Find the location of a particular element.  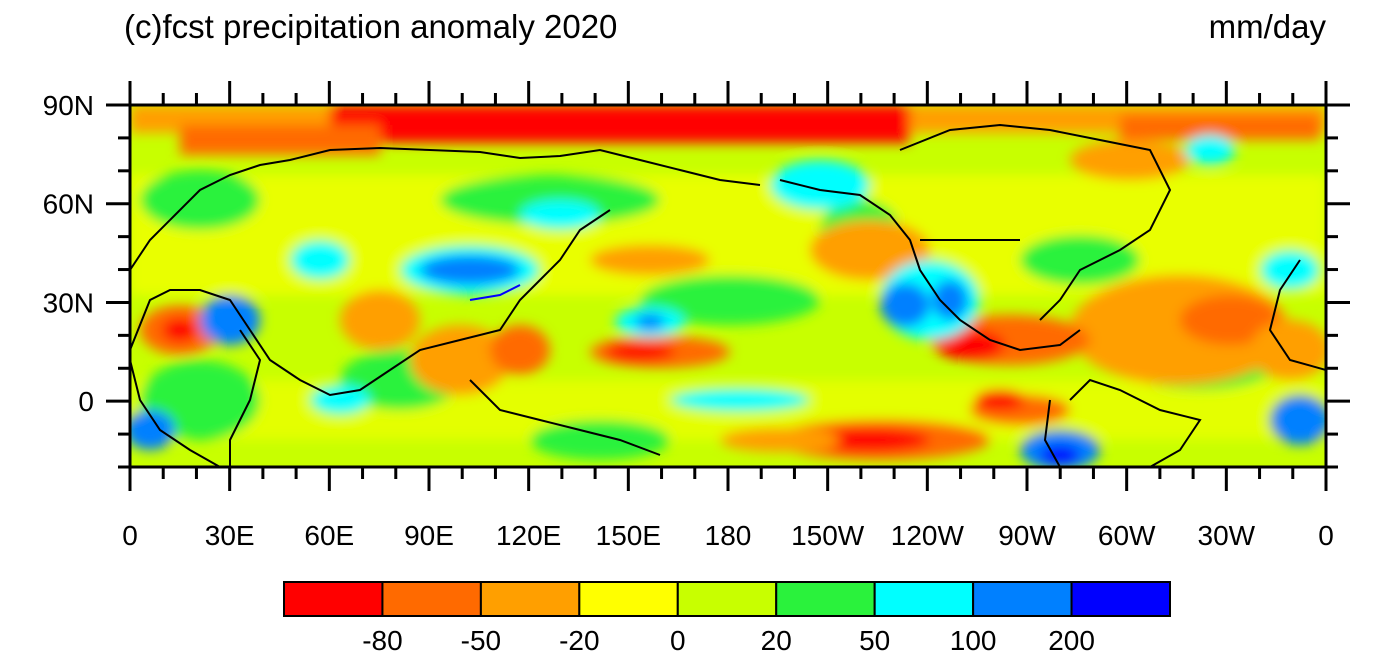

colorbar-label: 20 is located at coordinates (776, 640).